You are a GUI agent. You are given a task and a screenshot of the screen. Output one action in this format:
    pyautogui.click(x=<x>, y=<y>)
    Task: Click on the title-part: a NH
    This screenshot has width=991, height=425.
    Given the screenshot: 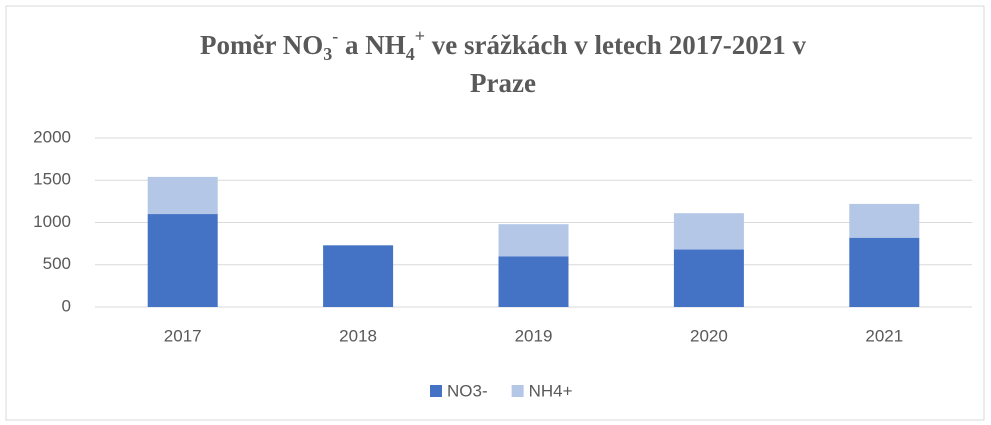 What is the action you would take?
    pyautogui.click(x=372, y=45)
    